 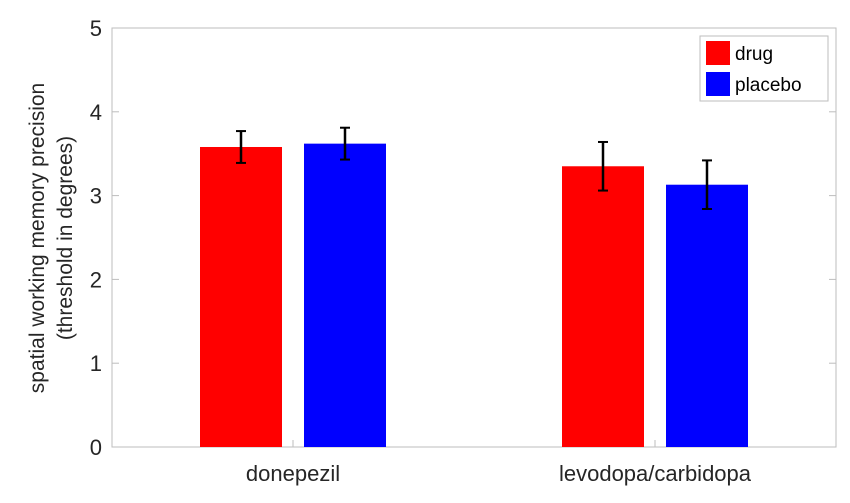 What do you see at coordinates (65, 238) in the screenshot?
I see `y-axis-title-line-2: (threshold in degrees)` at bounding box center [65, 238].